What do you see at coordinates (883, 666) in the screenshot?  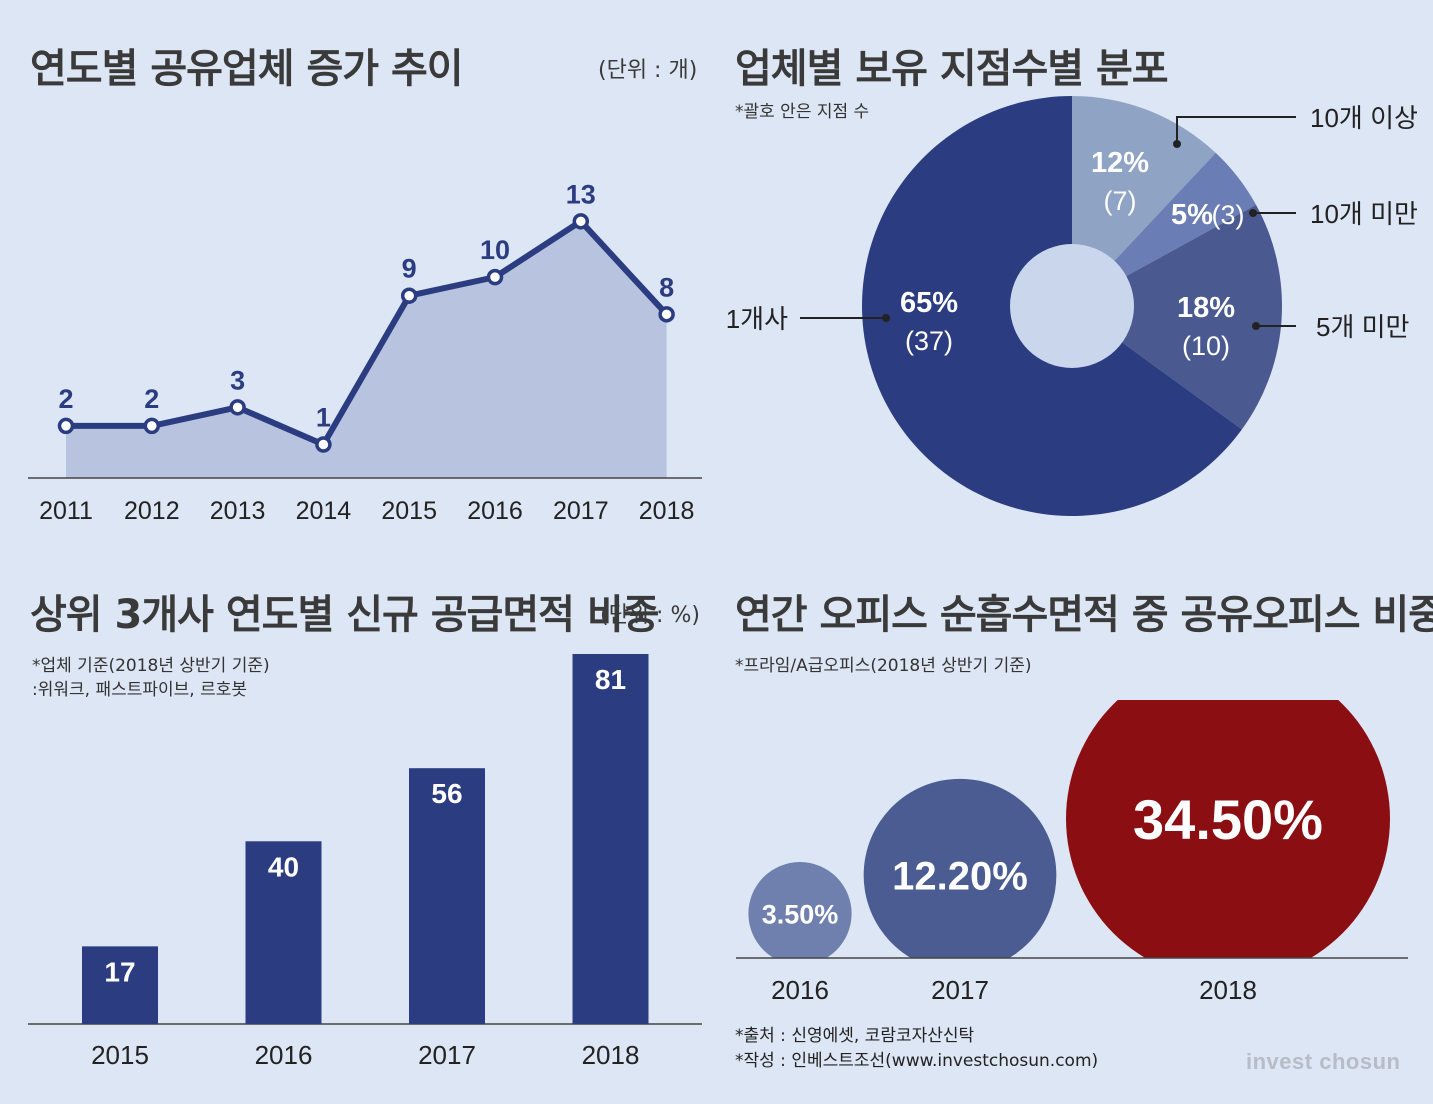 I see `bubble-chart-note: *프라임/A급오피스(2018년 상반기 기준)` at bounding box center [883, 666].